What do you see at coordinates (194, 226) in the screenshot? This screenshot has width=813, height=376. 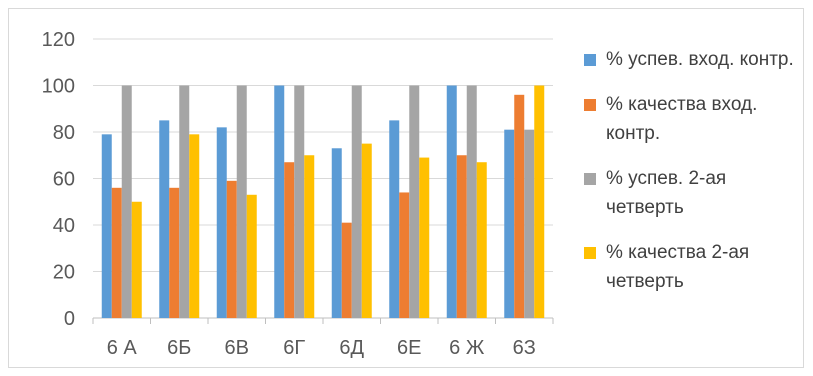 I see `bar-s3-c1` at bounding box center [194, 226].